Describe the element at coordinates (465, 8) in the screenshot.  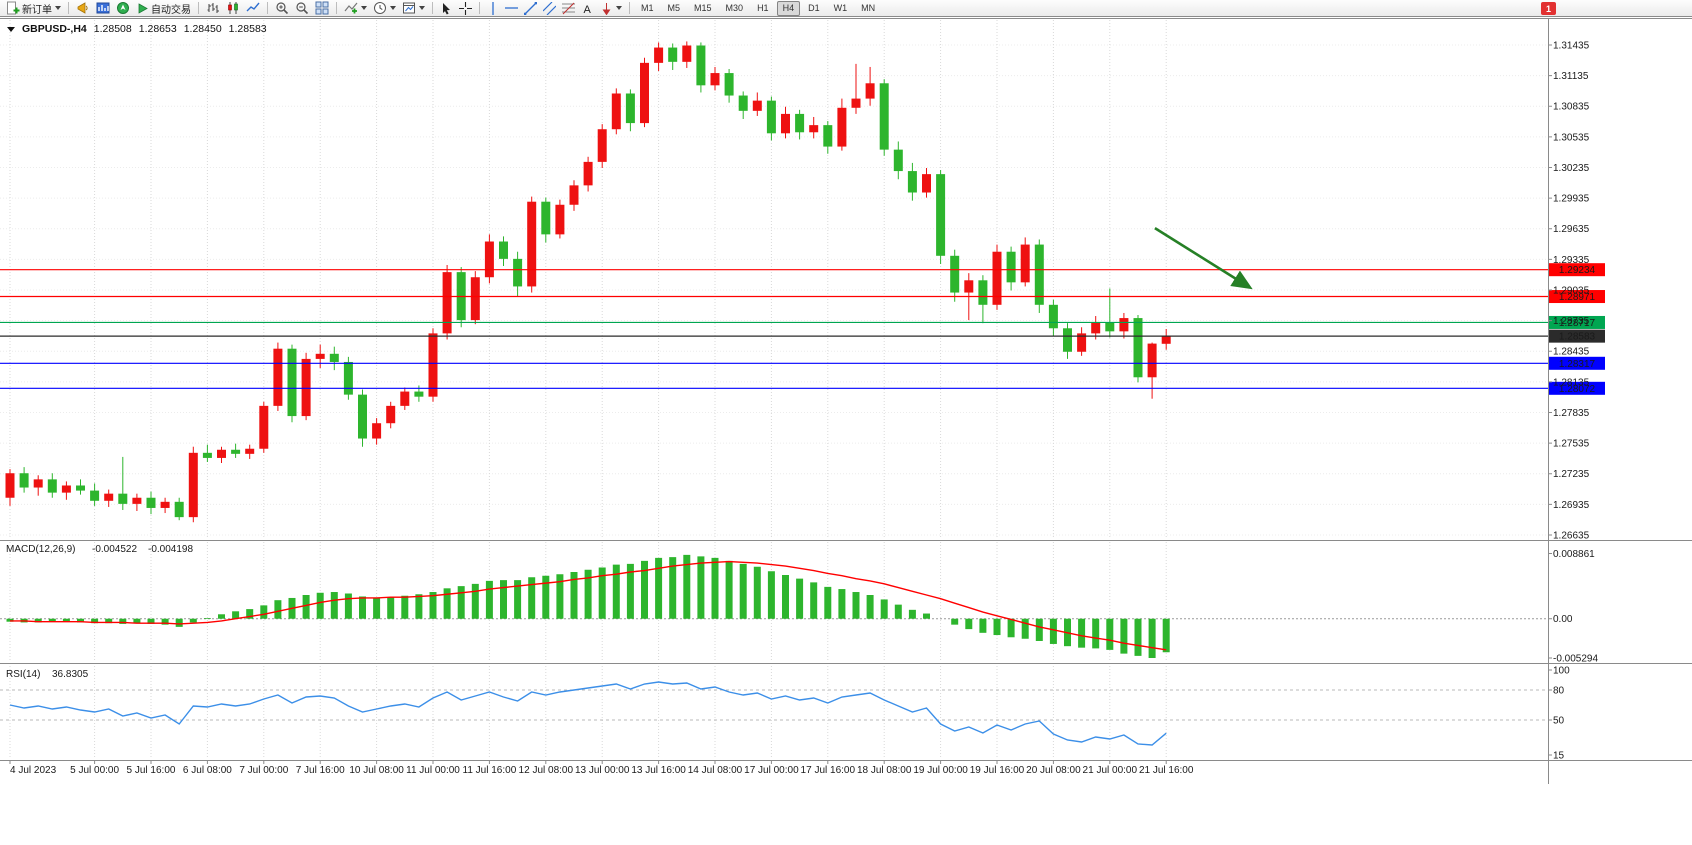
I see `crosshair-tool-button` at that location.